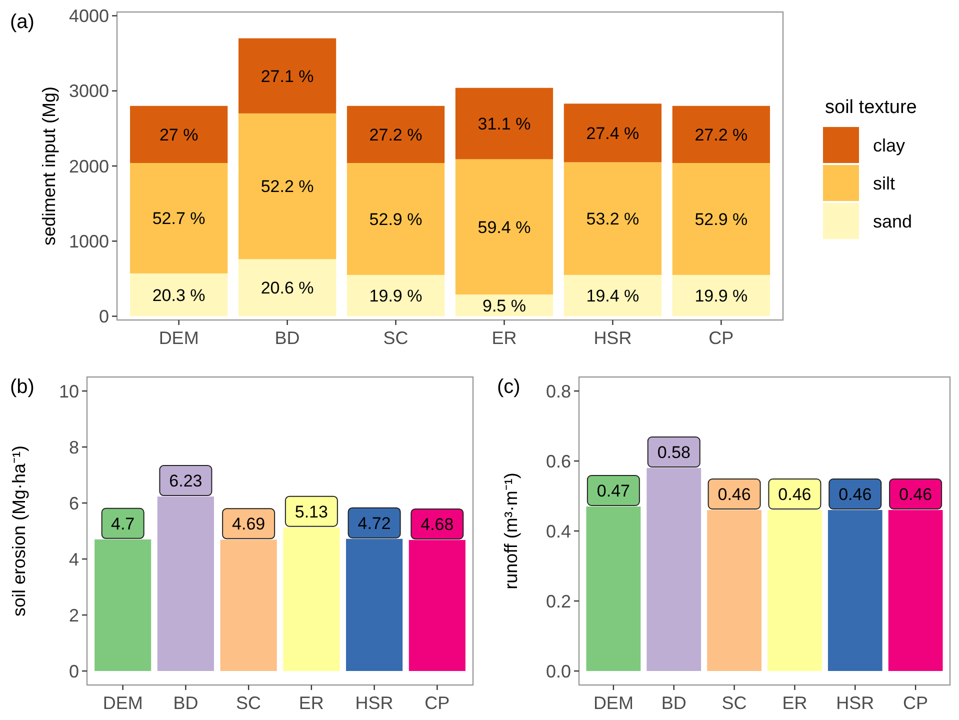  What do you see at coordinates (73, 559) in the screenshot?
I see `y-tick-label: 4` at bounding box center [73, 559].